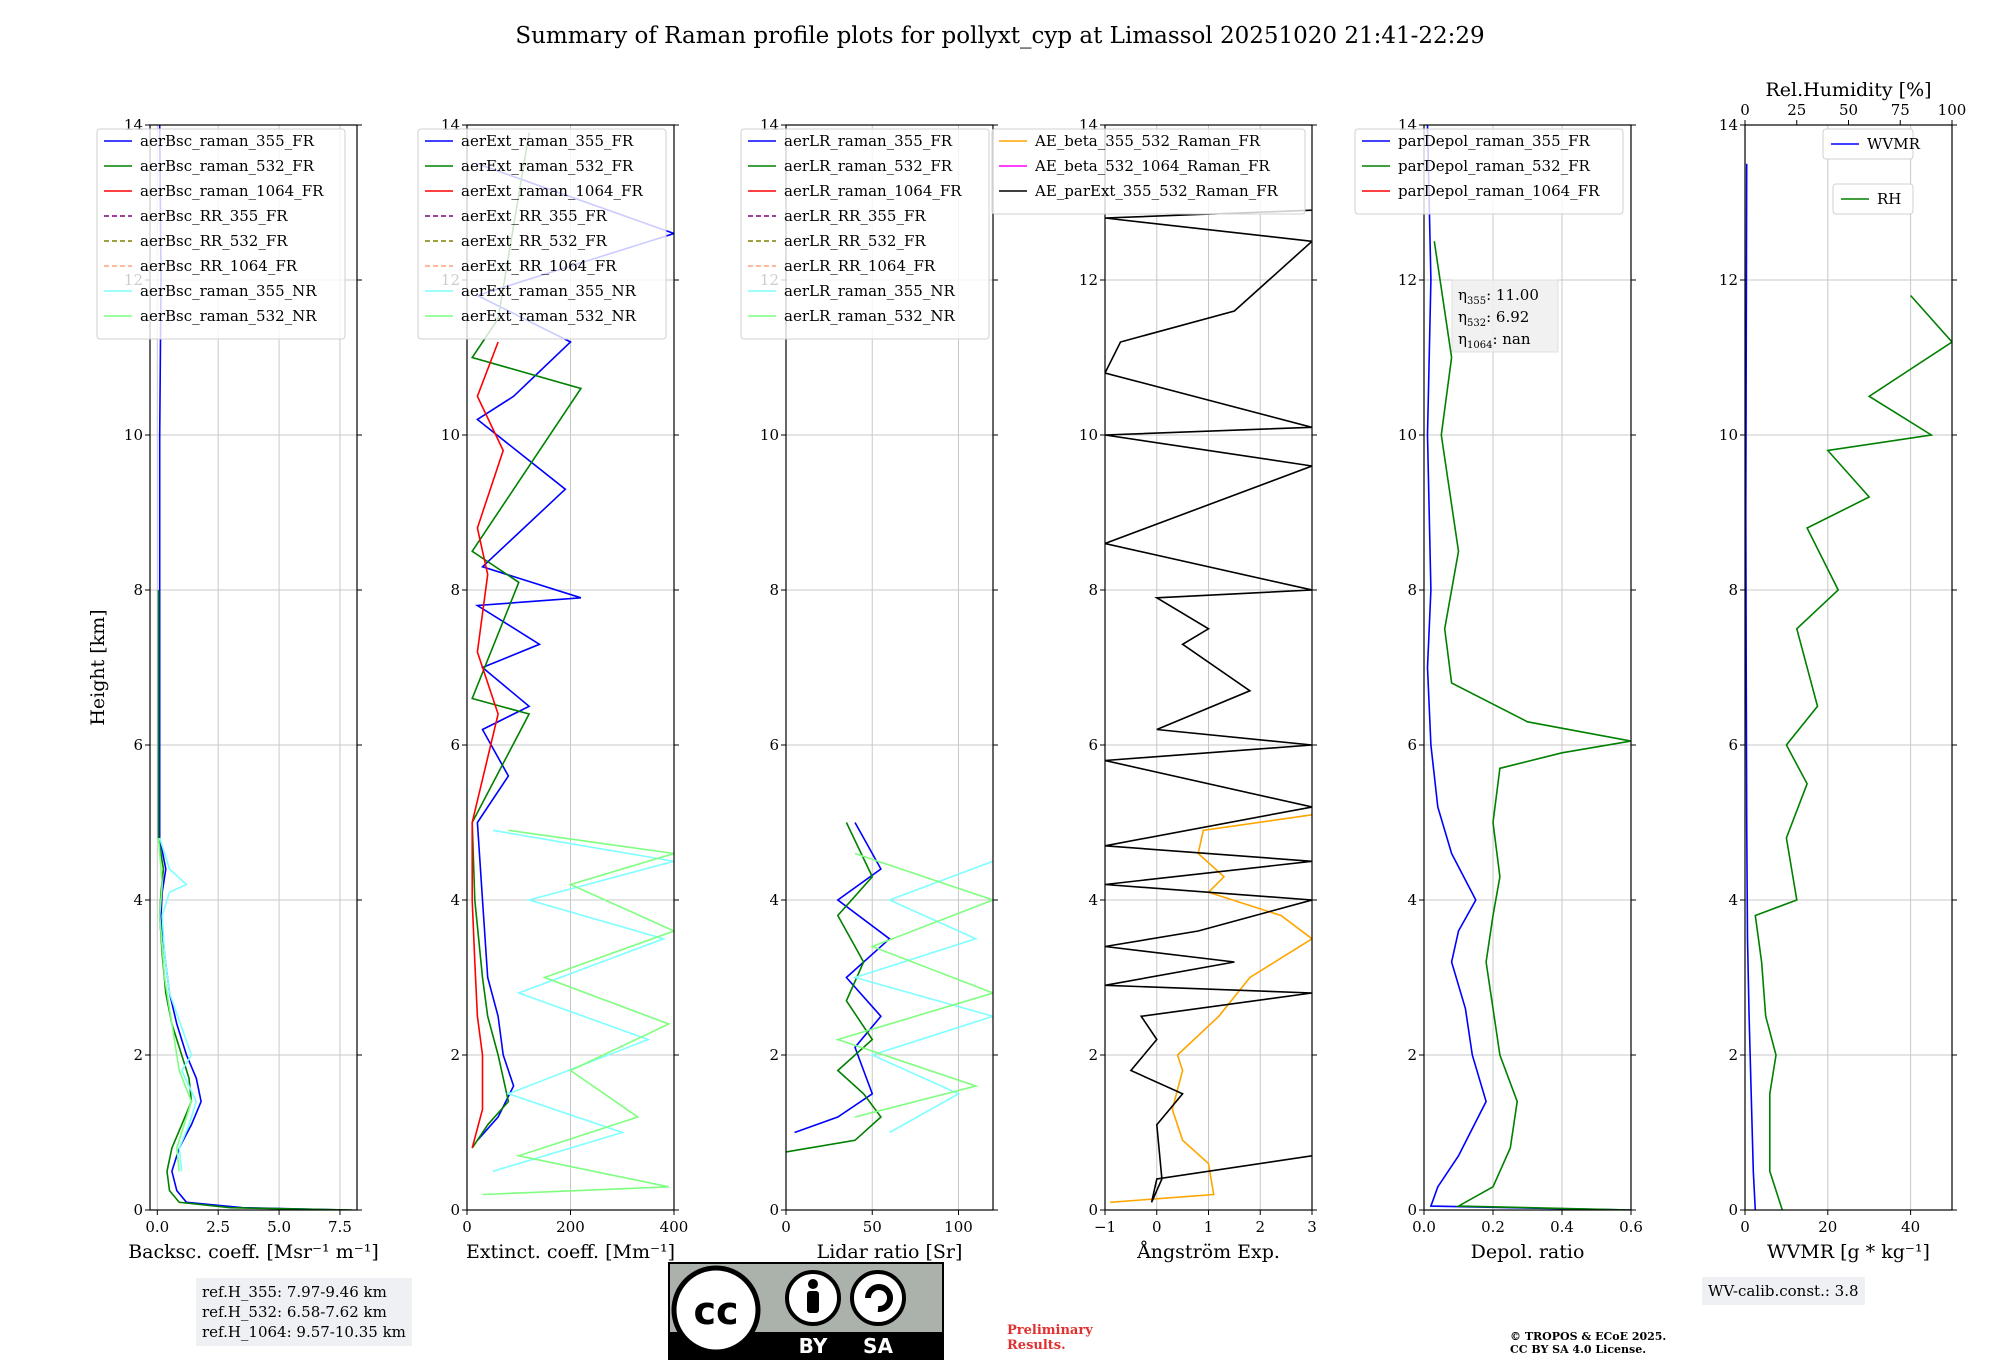 The width and height of the screenshot is (2000, 1360). Describe the element at coordinates (1156, 191) in the screenshot. I see `legend-label: AE_parExt_355_532_Raman_FR` at that location.